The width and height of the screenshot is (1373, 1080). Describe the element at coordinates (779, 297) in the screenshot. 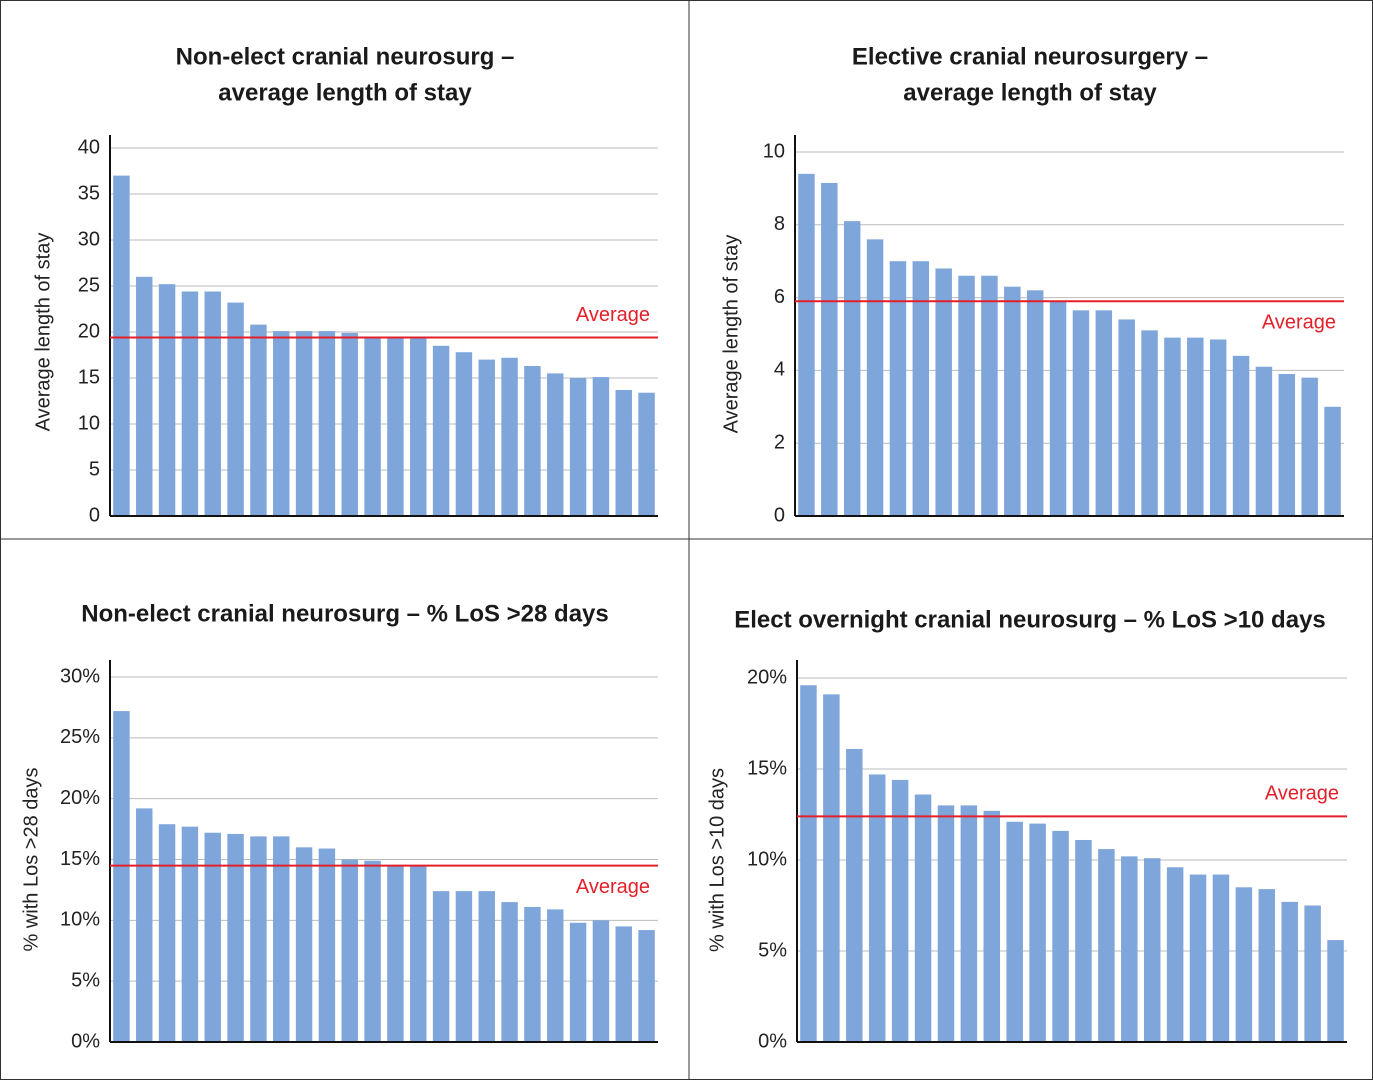

I see `y-tick-label: 6` at that location.